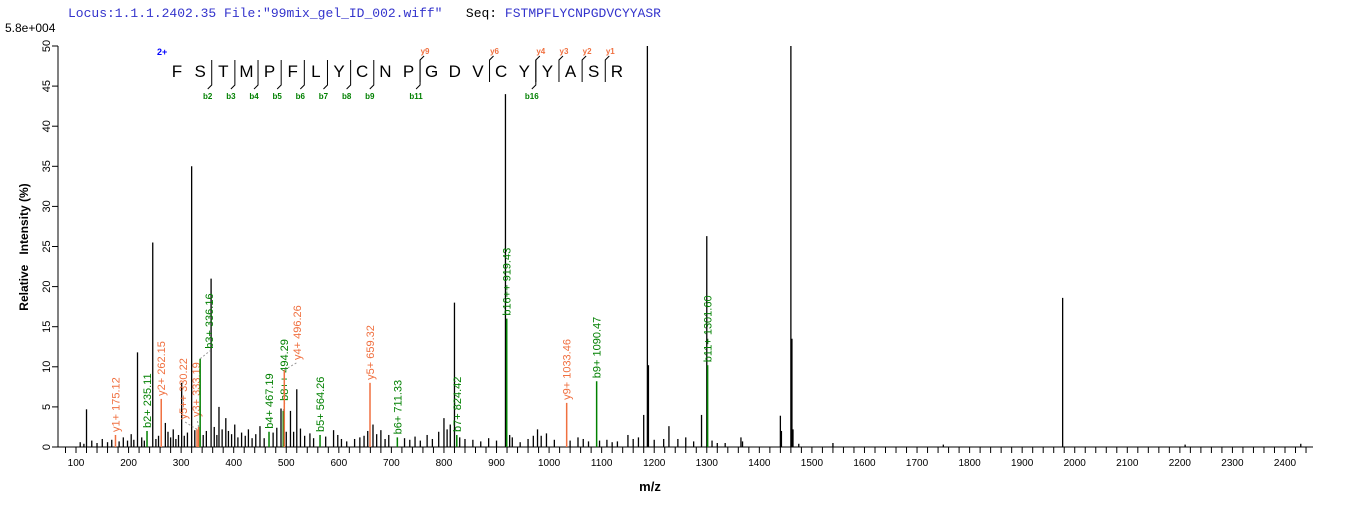  What do you see at coordinates (338, 463) in the screenshot?
I see `x-tick-label: 600` at bounding box center [338, 463].